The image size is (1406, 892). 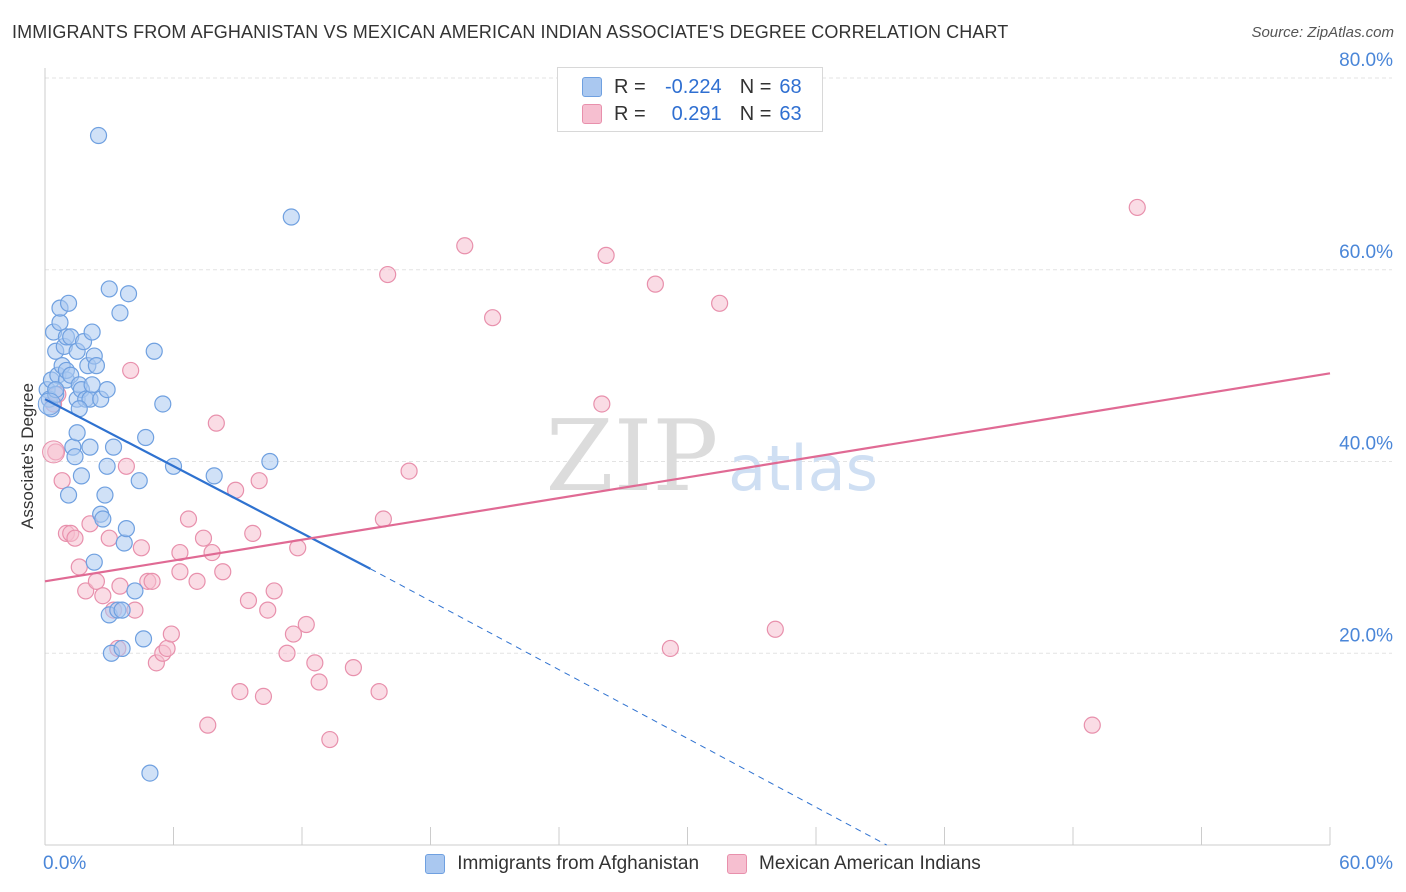 I want to click on legend-n-value: 63, so click(x=790, y=113).